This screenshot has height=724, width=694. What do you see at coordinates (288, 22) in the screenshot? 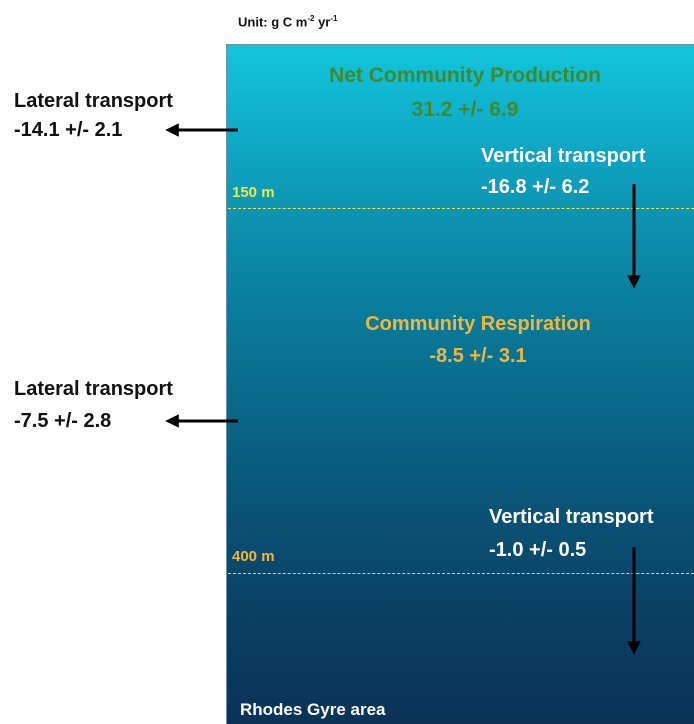
I see `unit-label: Unit: g C m-2 yr-1` at bounding box center [288, 22].